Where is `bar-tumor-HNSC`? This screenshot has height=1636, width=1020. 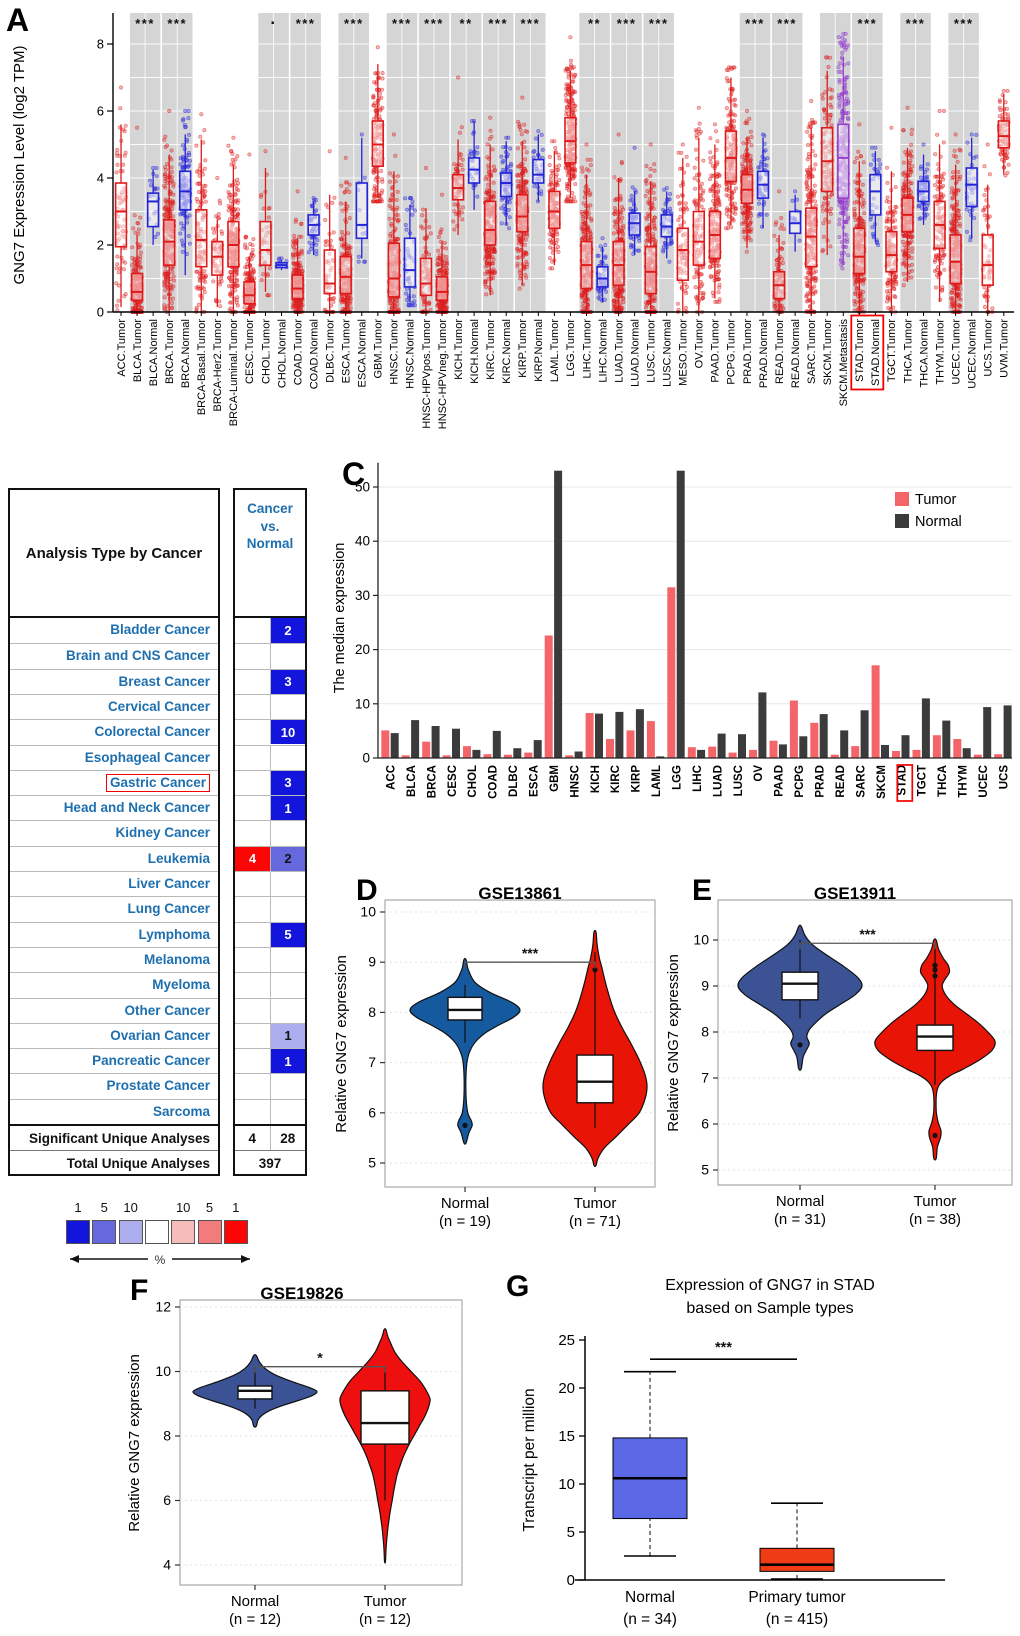
bar-tumor-HNSC is located at coordinates (569, 756).